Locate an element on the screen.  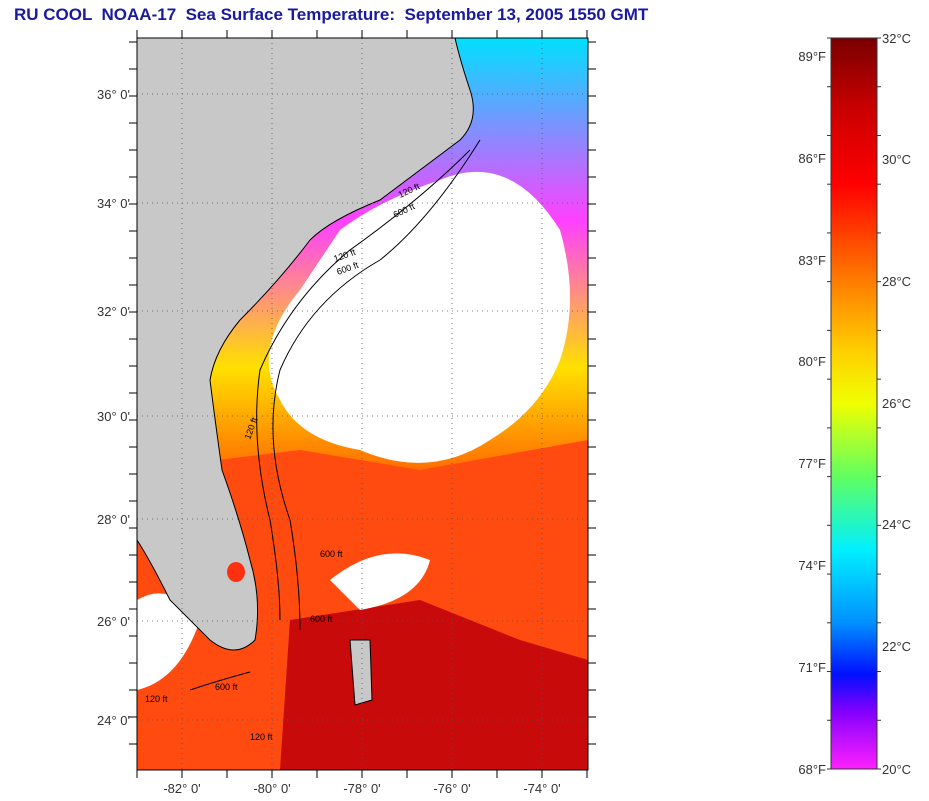
color-scale-bar is located at coordinates (854, 403).